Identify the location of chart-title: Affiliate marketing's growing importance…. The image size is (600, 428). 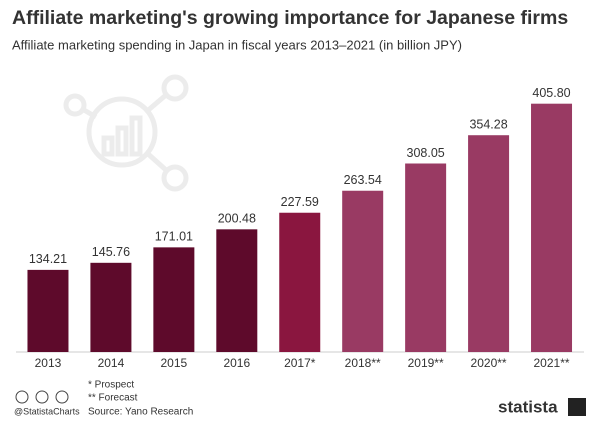
(290, 18).